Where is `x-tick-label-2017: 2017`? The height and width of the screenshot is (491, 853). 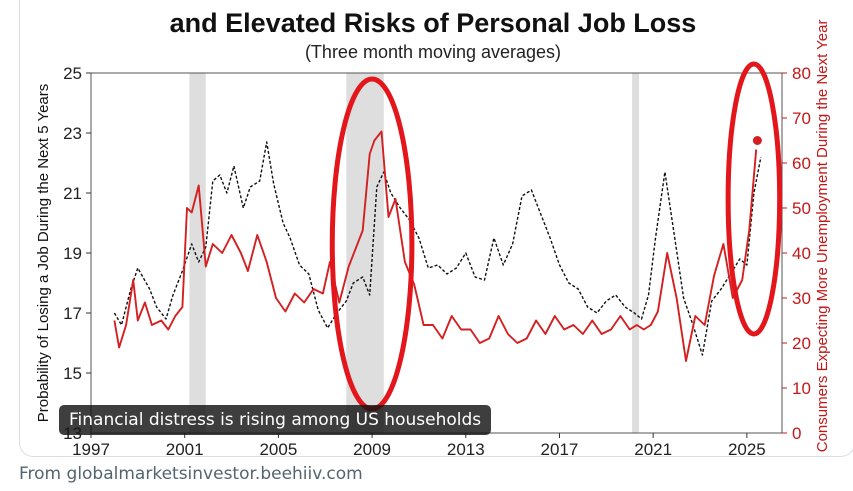
x-tick-label-2017: 2017 is located at coordinates (560, 448).